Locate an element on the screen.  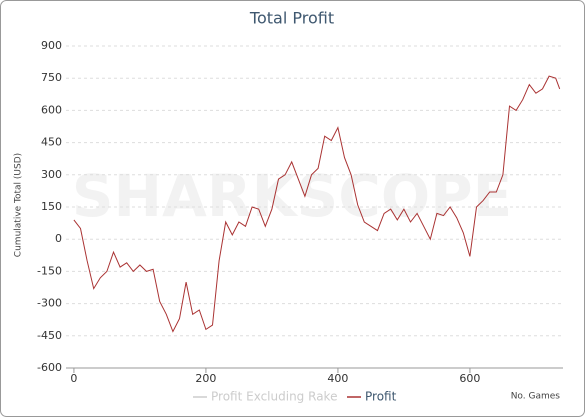
legend-label: Profit Excluding Rake is located at coordinates (274, 397).